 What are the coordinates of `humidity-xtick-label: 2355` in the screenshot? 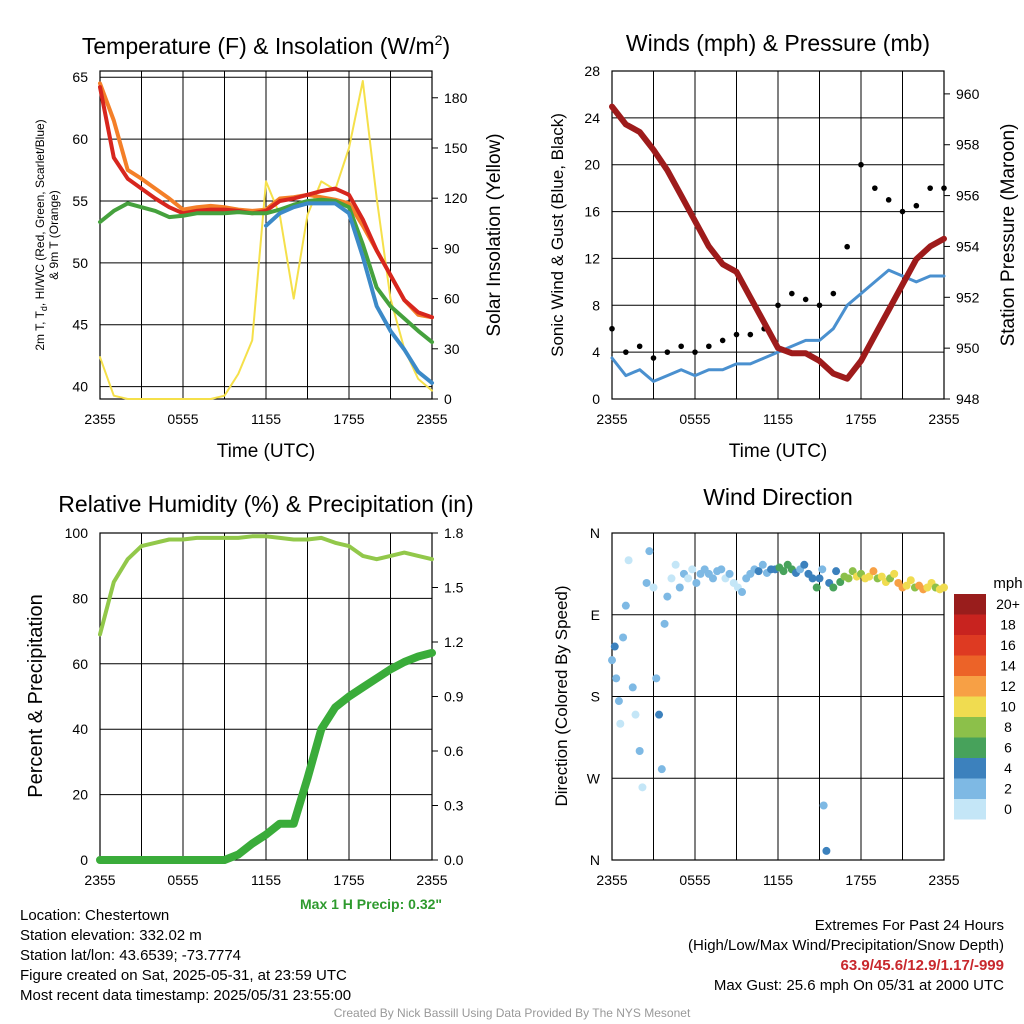 It's located at (431, 880).